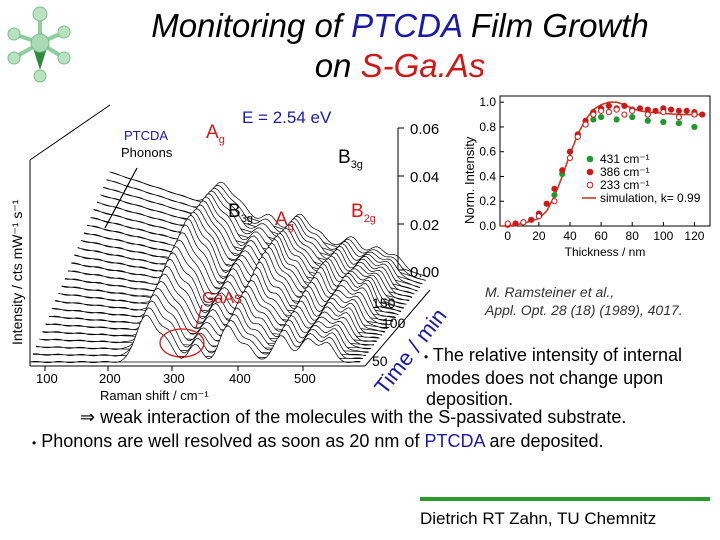  Describe the element at coordinates (406, 25) in the screenshot. I see `title-ptcda: PTCDA` at that location.